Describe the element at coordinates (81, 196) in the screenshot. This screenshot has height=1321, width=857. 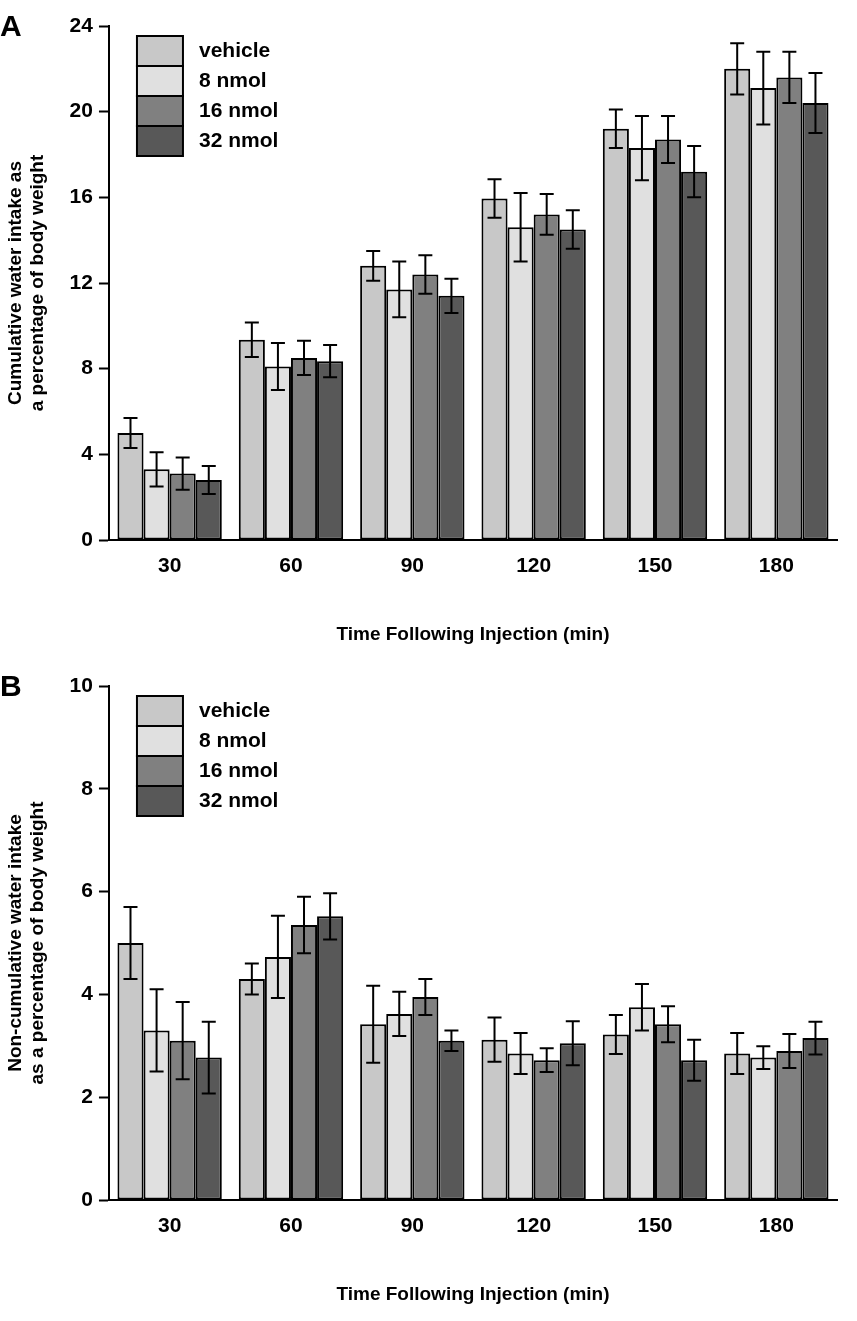
I see `y-tick-label: 16` at that location.